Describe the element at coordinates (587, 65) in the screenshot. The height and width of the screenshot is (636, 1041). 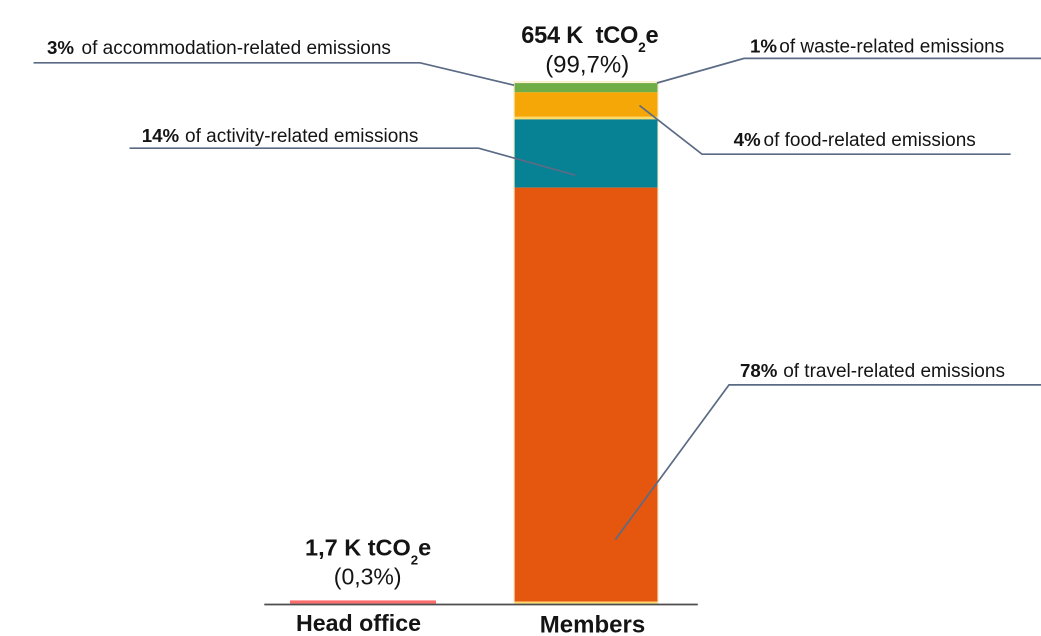
I see `svg-text: (99,7%)` at that location.